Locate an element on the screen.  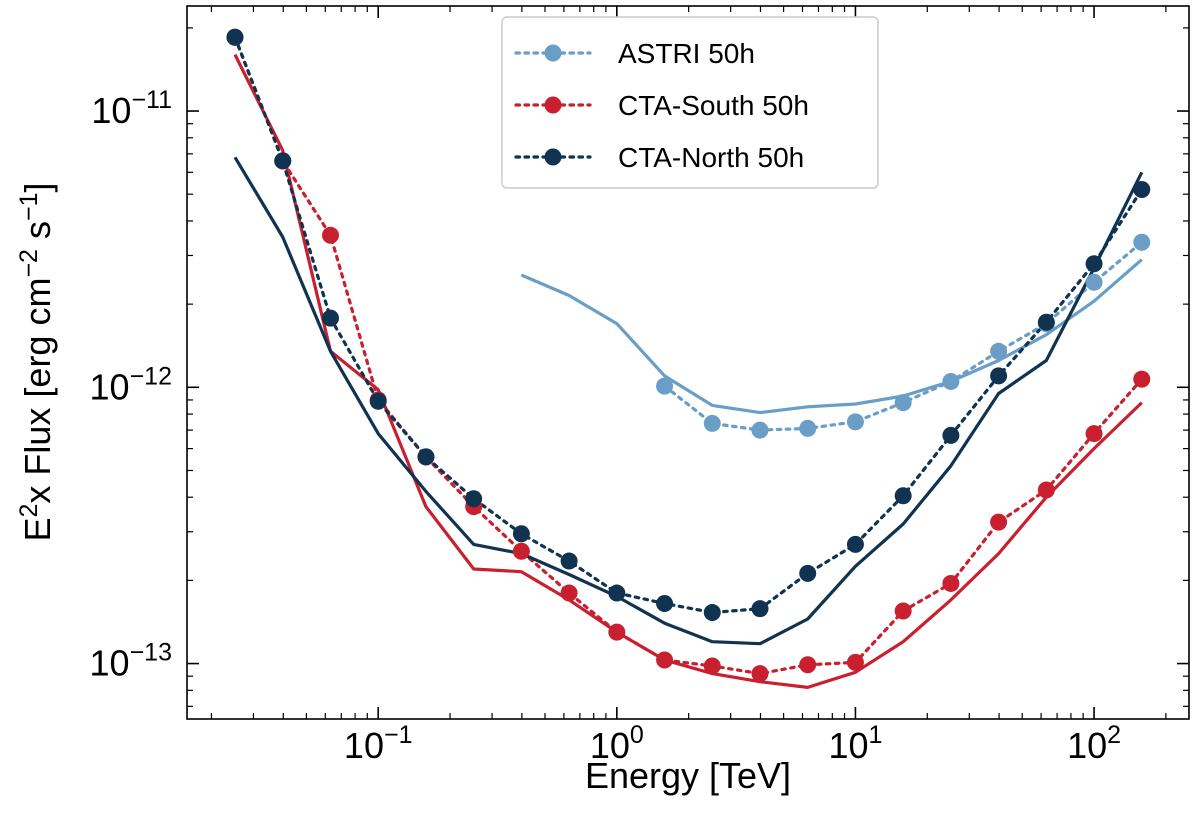
y-tick-label: 10−12 is located at coordinates (131, 384).